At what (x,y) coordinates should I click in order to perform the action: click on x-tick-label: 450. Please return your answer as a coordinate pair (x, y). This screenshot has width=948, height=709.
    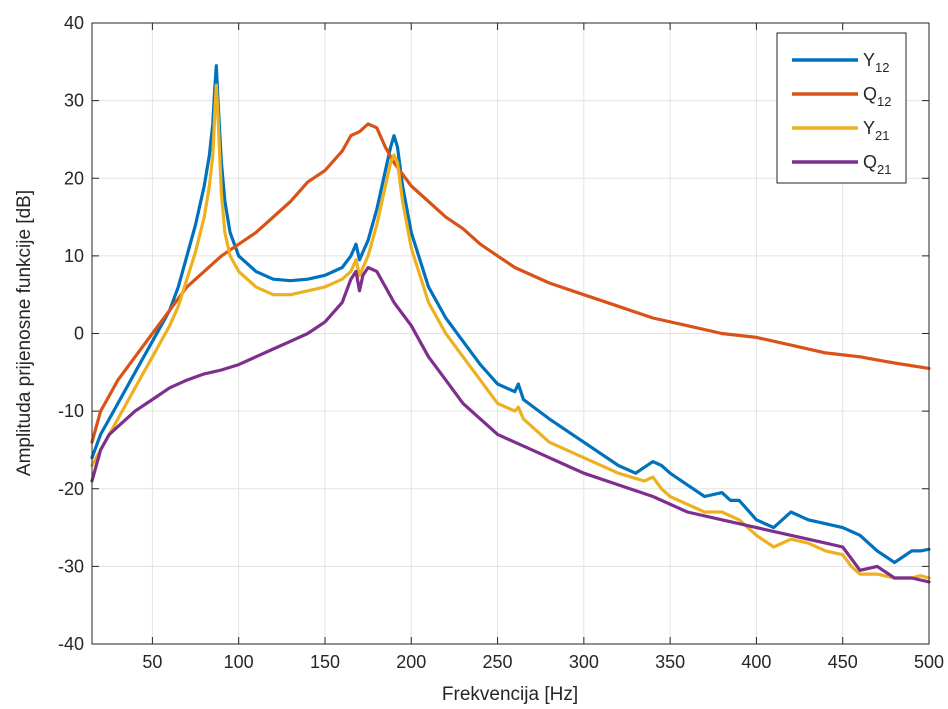
    Looking at the image, I should click on (843, 662).